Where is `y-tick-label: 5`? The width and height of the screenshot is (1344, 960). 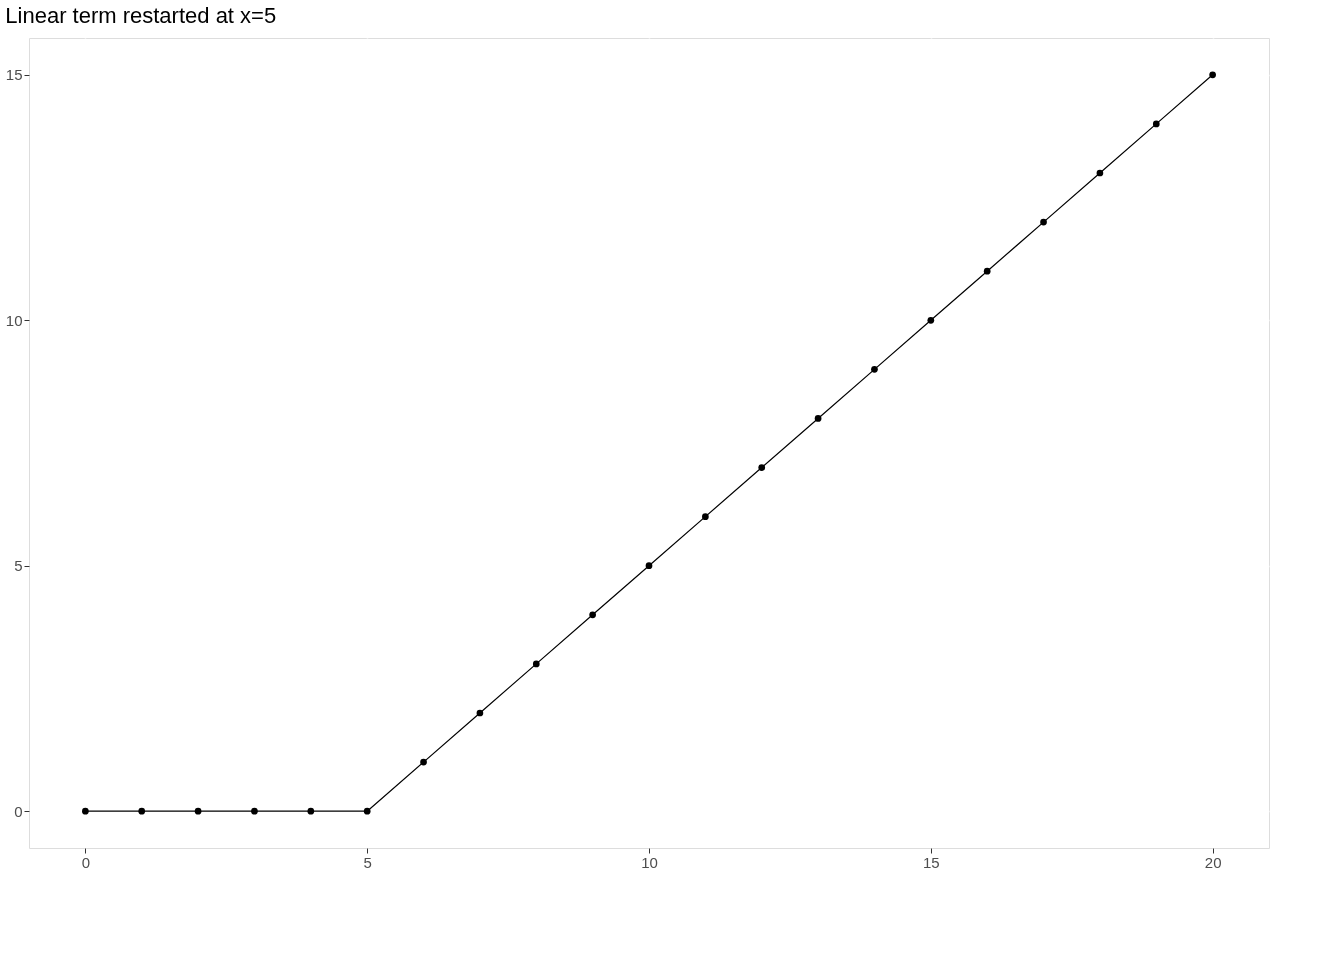
y-tick-label: 5 is located at coordinates (18, 566).